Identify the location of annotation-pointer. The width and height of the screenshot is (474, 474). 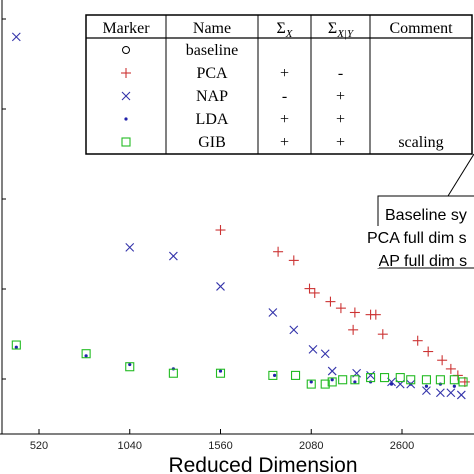
(460, 175).